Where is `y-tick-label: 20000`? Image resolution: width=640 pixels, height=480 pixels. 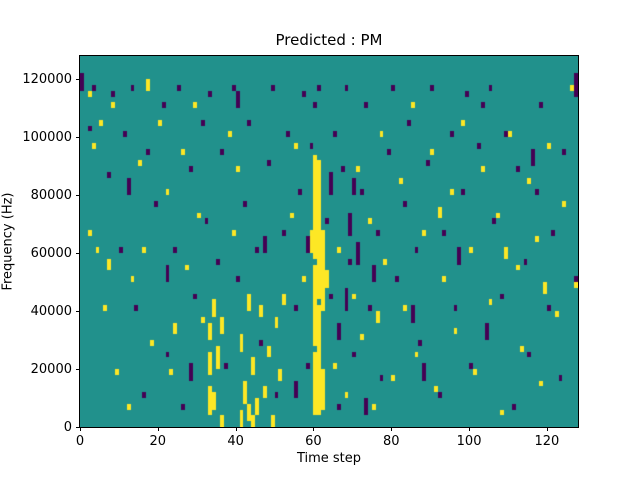
y-tick-label: 20000 is located at coordinates (51, 370).